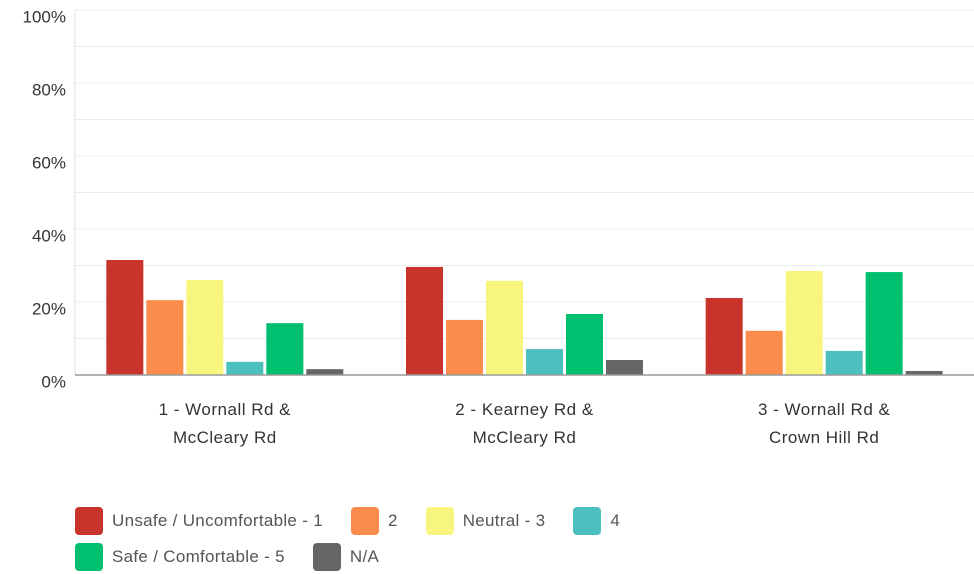 Image resolution: width=974 pixels, height=574 pixels. I want to click on legend-item: 2, so click(374, 521).